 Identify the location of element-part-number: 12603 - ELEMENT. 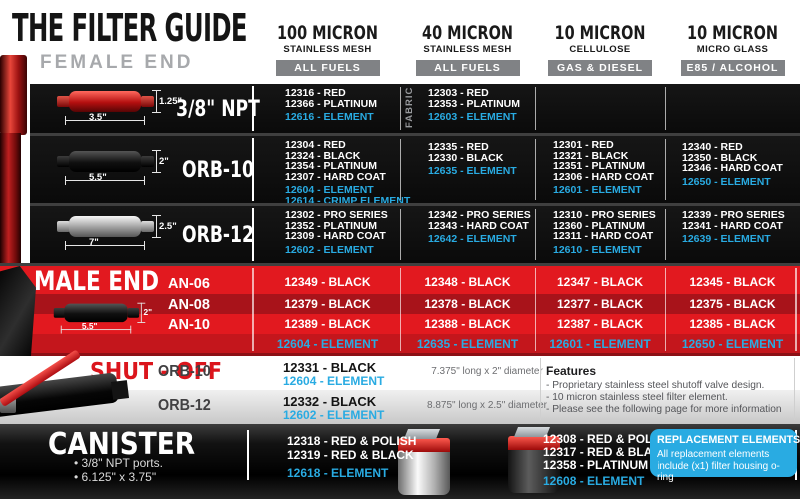
(472, 117).